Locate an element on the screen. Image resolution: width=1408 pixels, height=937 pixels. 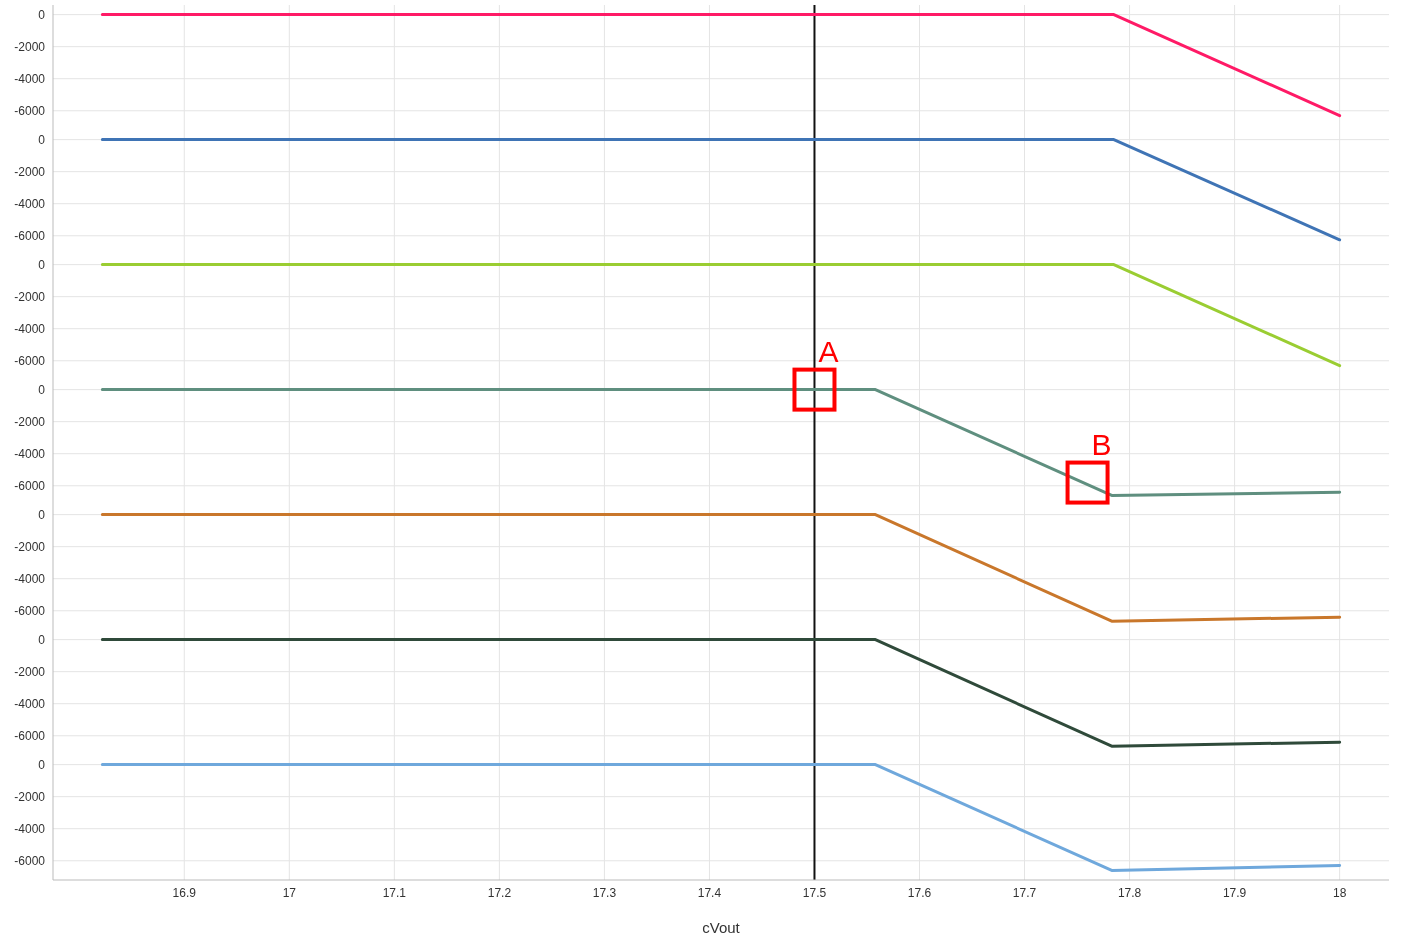
x-tick-label: 18 is located at coordinates (1339, 892).